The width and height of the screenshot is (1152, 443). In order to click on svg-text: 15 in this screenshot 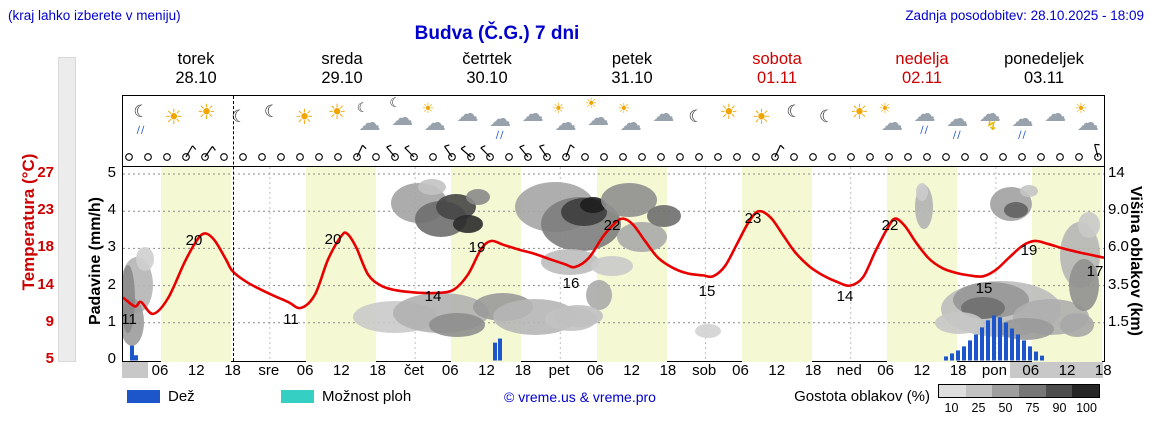, I will do `click(707, 291)`.